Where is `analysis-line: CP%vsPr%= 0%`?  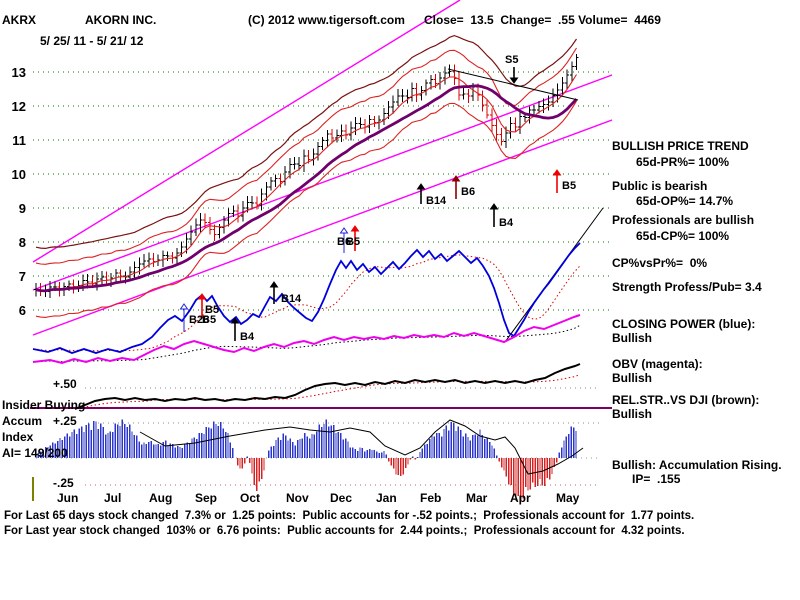
analysis-line: CP%vsPr%= 0% is located at coordinates (660, 263).